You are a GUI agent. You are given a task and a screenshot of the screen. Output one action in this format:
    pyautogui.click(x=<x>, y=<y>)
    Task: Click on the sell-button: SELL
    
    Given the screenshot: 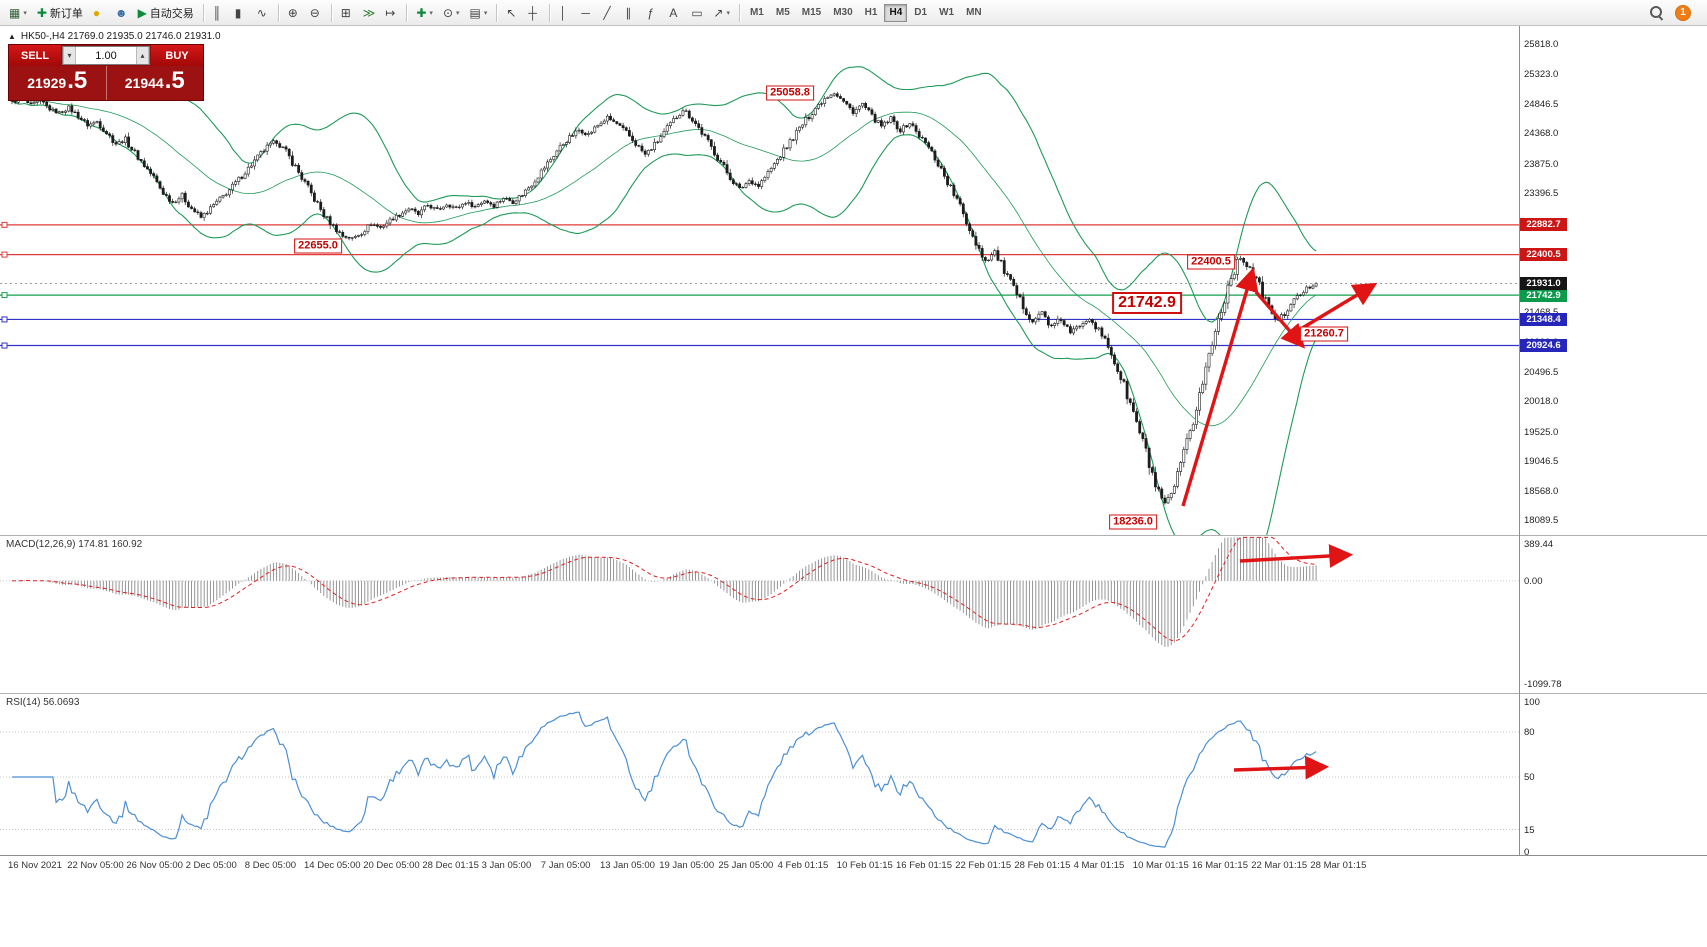 What is the action you would take?
    pyautogui.click(x=35, y=55)
    